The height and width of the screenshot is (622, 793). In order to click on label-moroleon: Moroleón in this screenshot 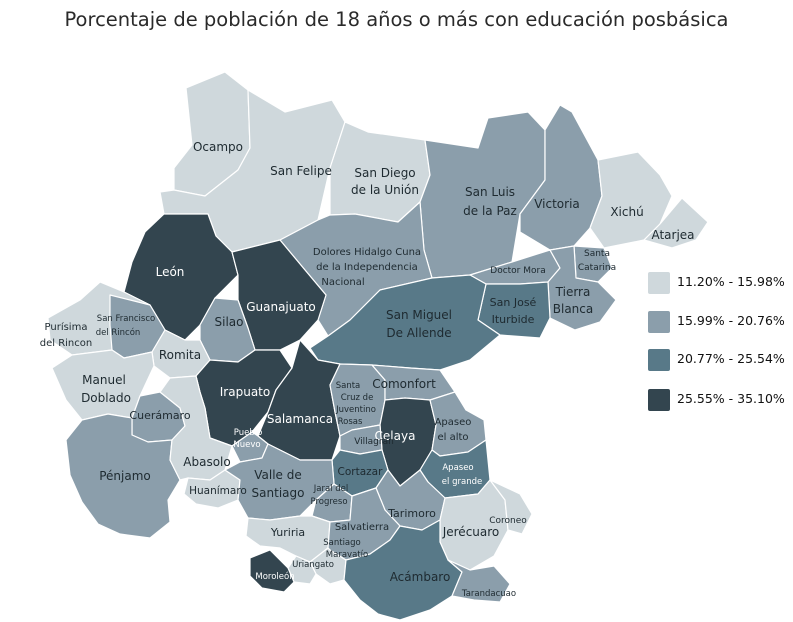, I will do `click(274, 576)`.